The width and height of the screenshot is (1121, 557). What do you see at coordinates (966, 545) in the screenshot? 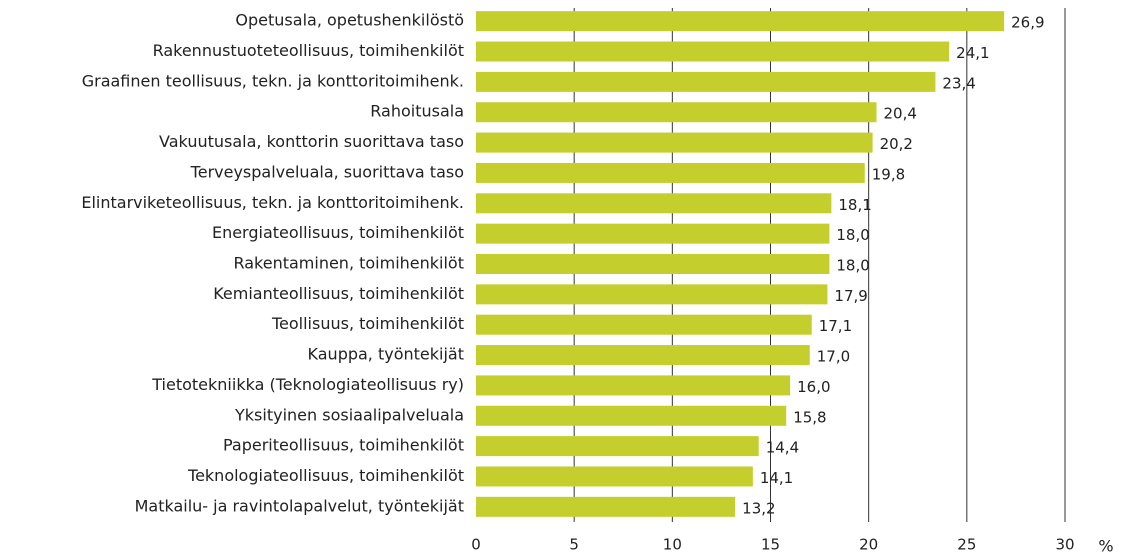
I see `x-tick-label: 25` at bounding box center [966, 545].